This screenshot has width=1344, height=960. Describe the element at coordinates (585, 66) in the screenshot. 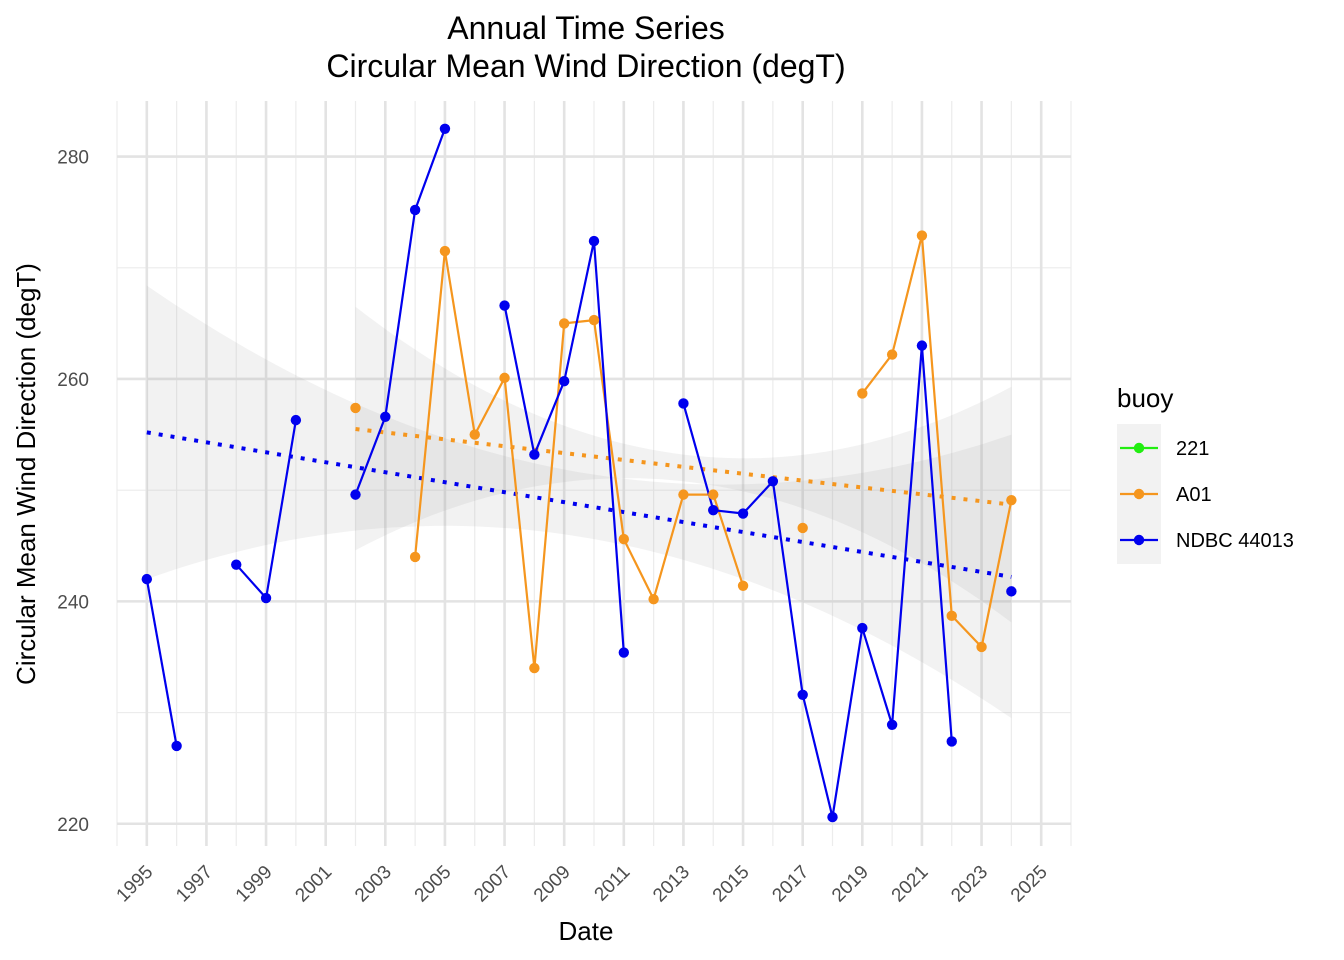

I see `chart-title-line2: Circular Mean Wind Direction (degT)` at that location.